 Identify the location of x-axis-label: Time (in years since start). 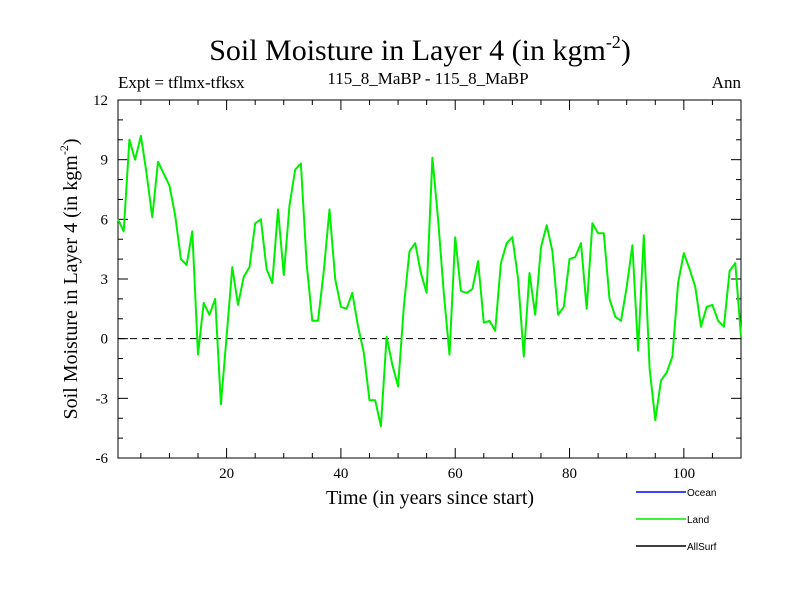
(430, 498).